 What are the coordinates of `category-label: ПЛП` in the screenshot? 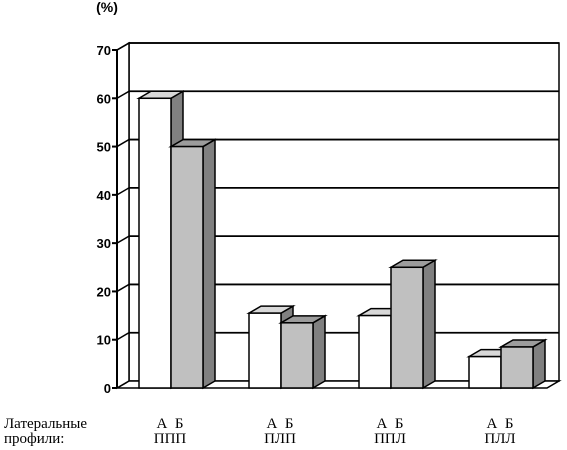 It's located at (280, 439).